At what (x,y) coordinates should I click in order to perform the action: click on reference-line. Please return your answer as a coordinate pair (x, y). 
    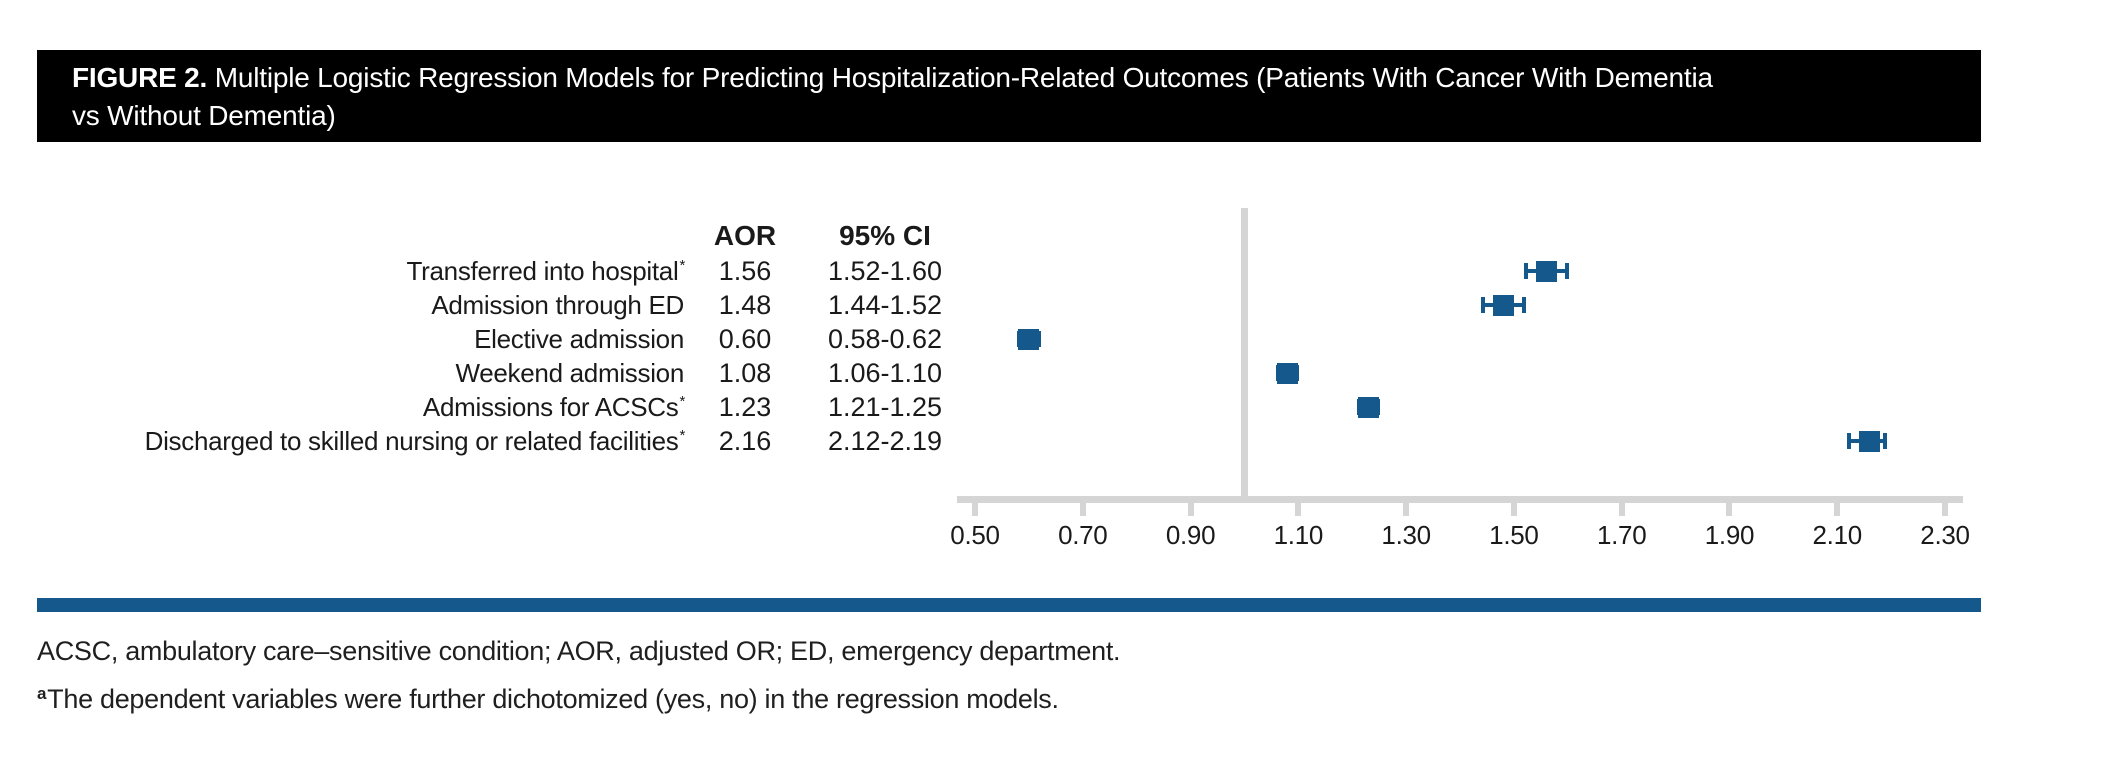
    Looking at the image, I should click on (1244, 352).